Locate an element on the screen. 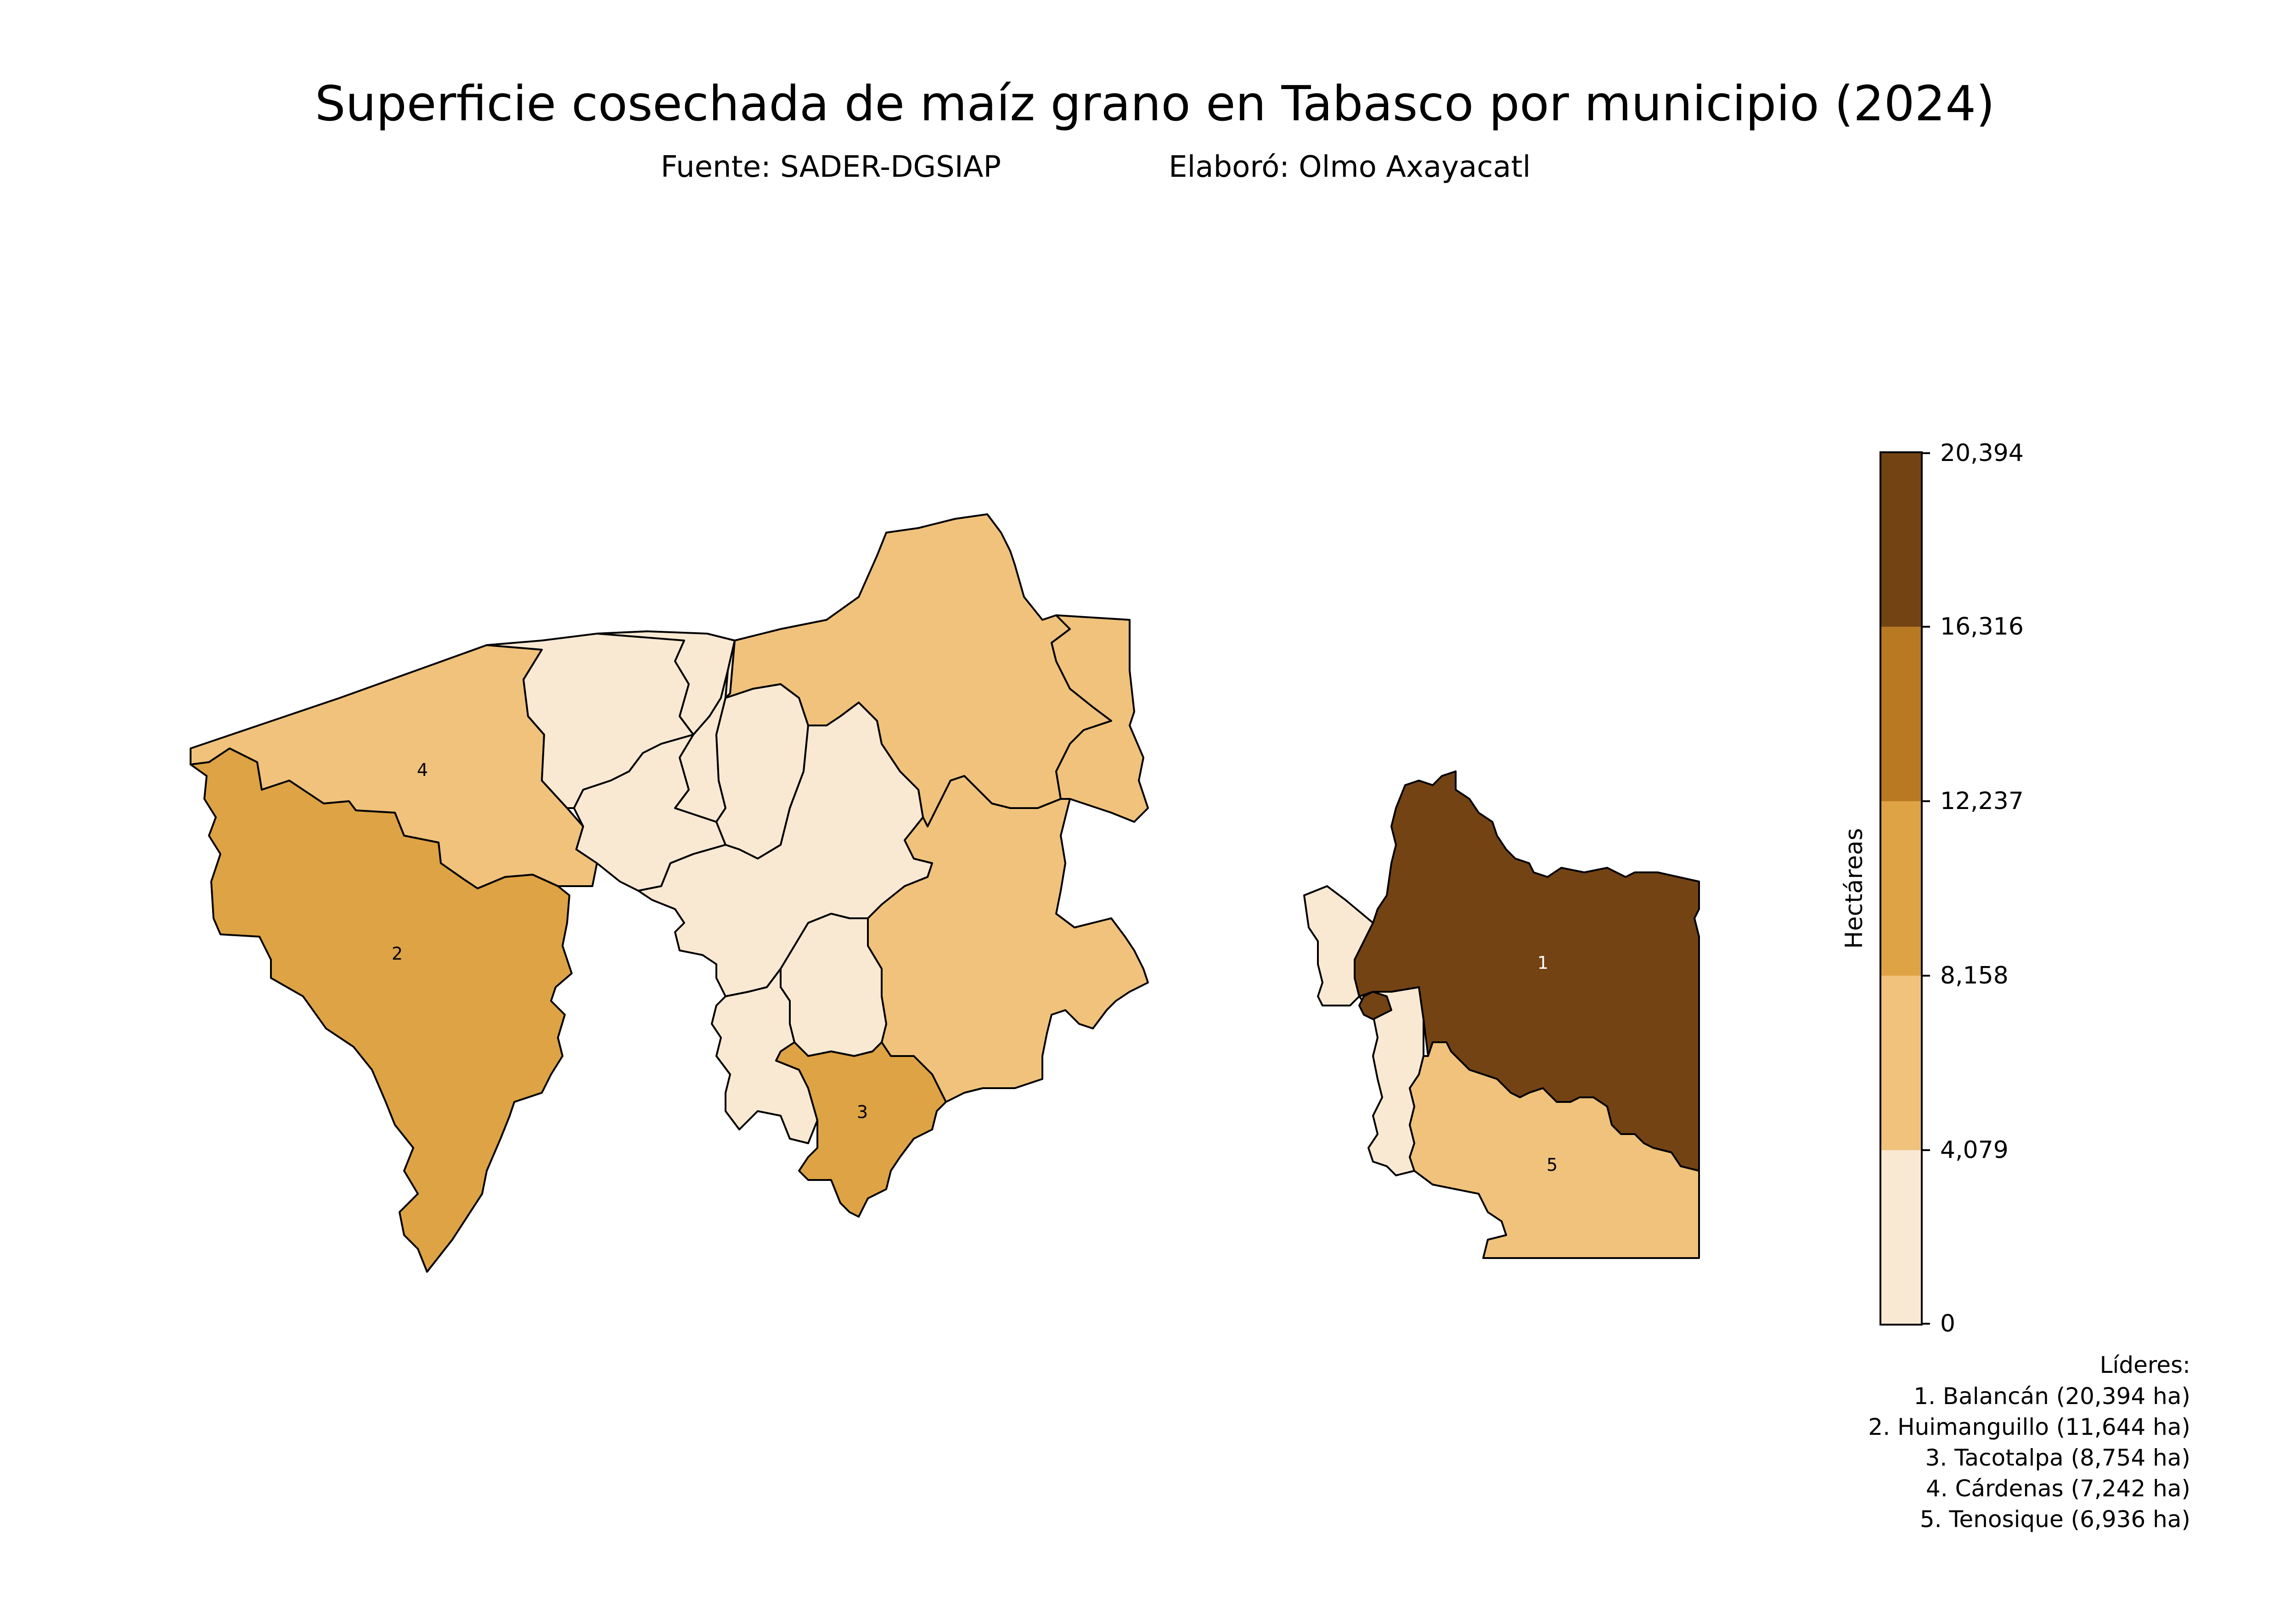 This screenshot has height=1607, width=2296. colorbar-label: Hectáreas is located at coordinates (1854, 888).